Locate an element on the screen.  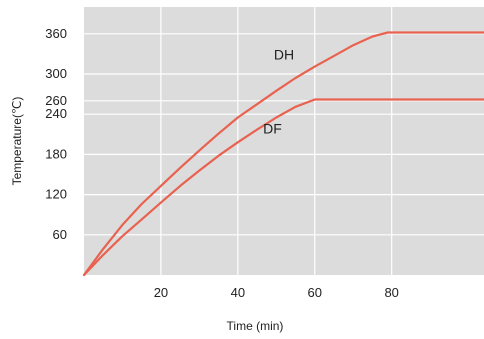
y-tick-label: 300 is located at coordinates (56, 73).